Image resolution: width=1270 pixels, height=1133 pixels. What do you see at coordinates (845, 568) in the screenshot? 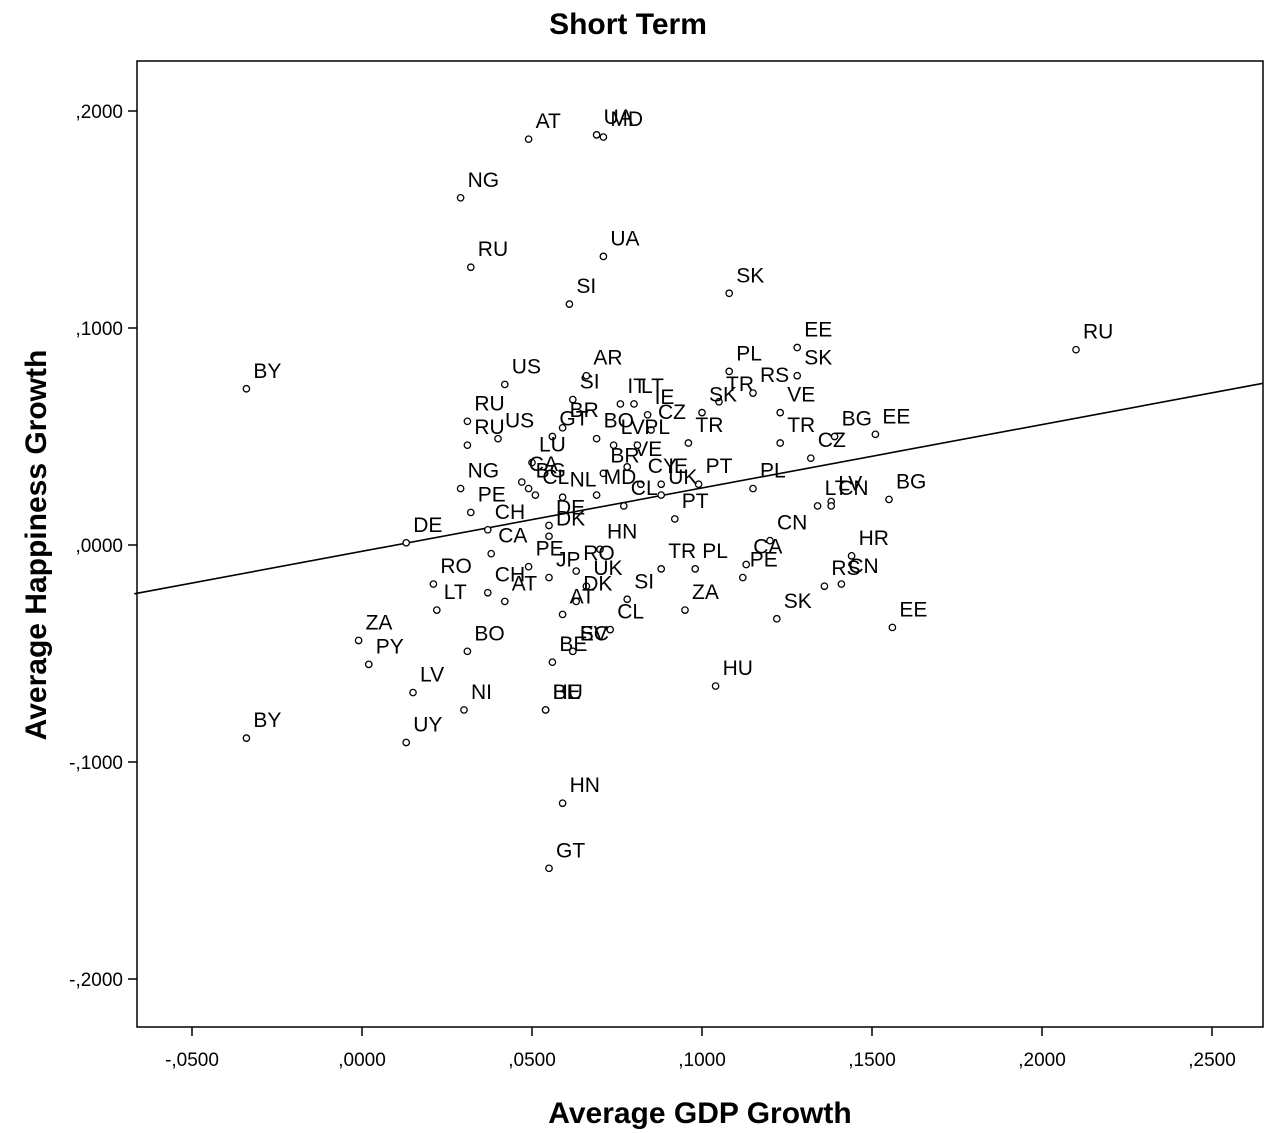
I see `point-label: RS` at bounding box center [845, 568].